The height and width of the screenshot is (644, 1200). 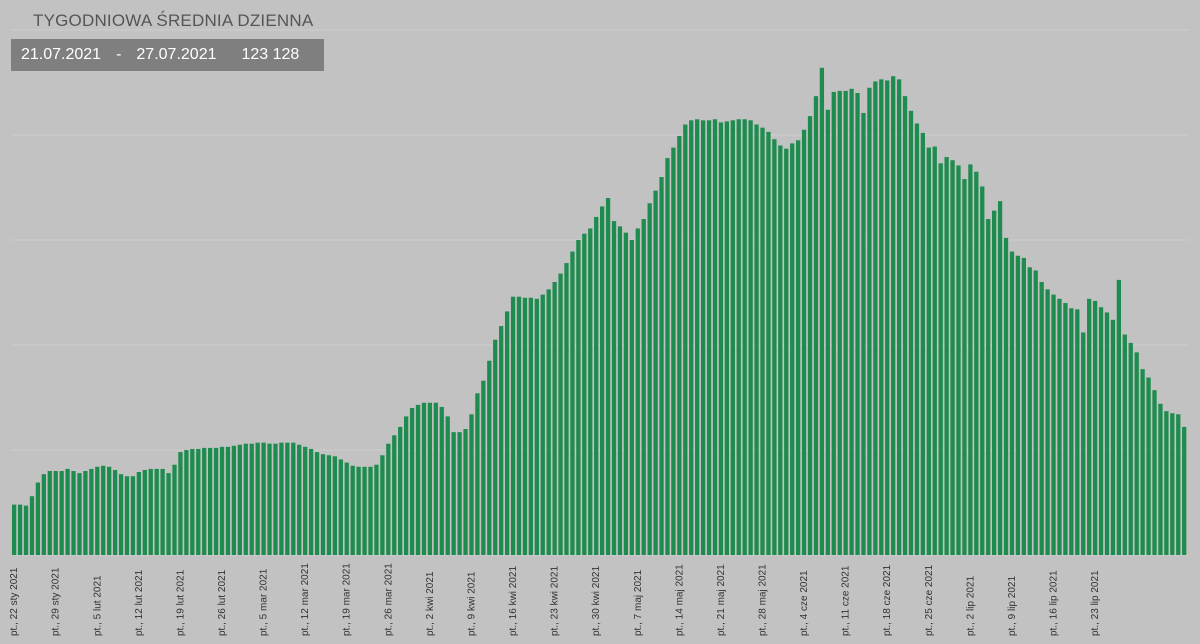 What do you see at coordinates (929, 600) in the screenshot?
I see `x-tick-label: pt., 25 cze 2021` at bounding box center [929, 600].